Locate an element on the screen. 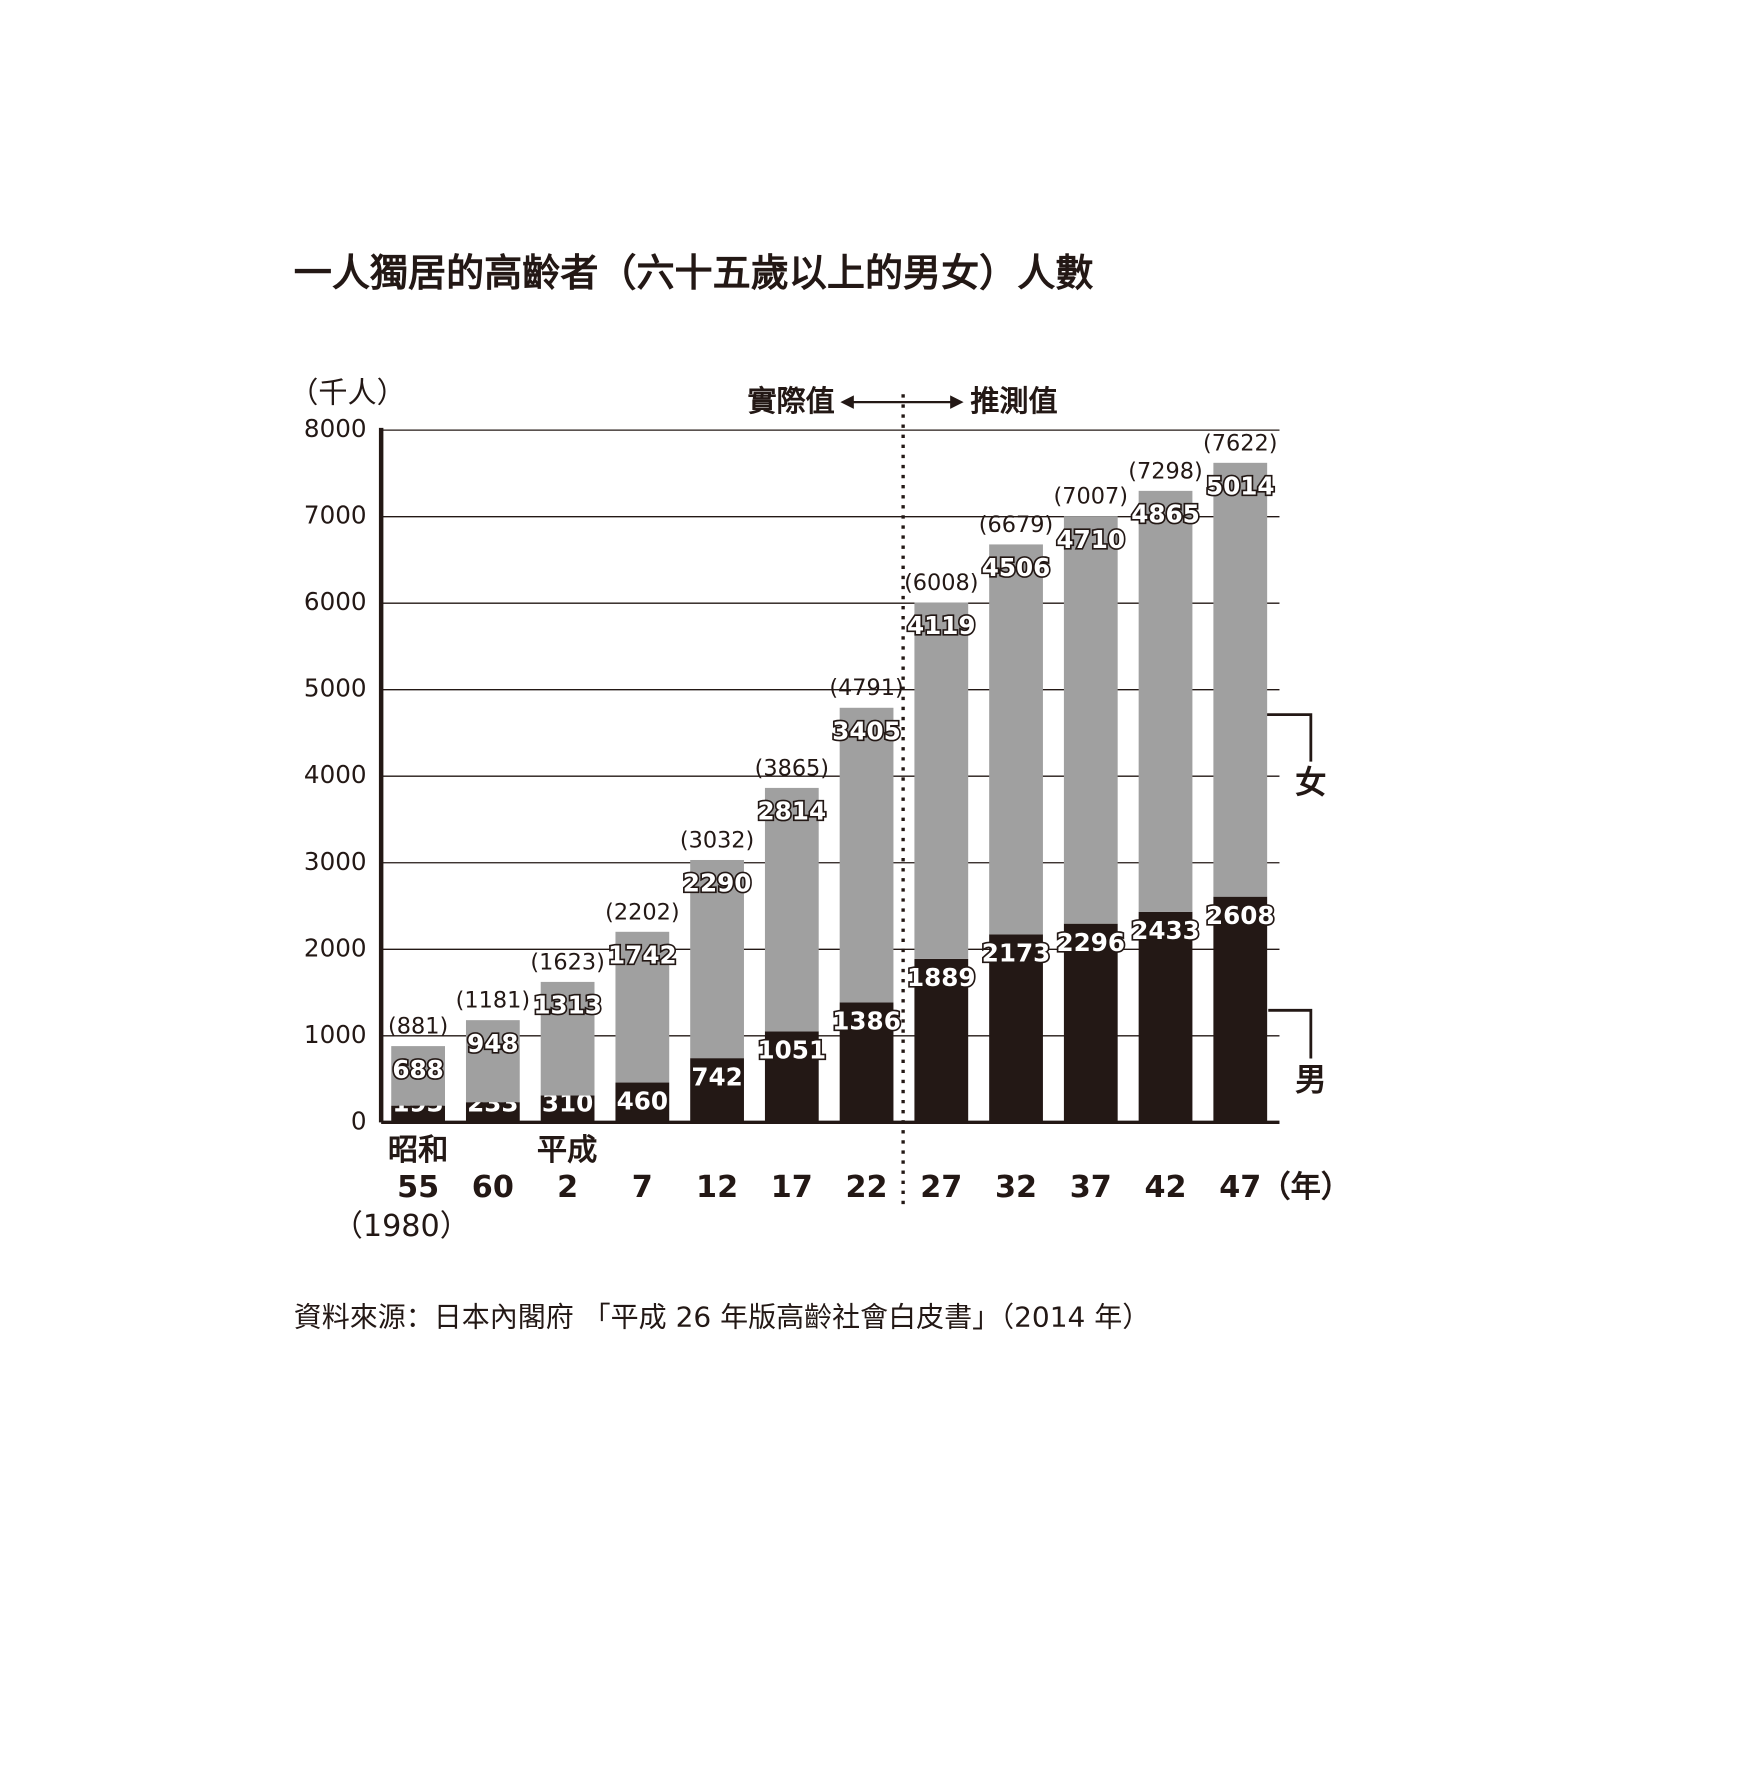  y-tick-label: 0 is located at coordinates (359, 1120).